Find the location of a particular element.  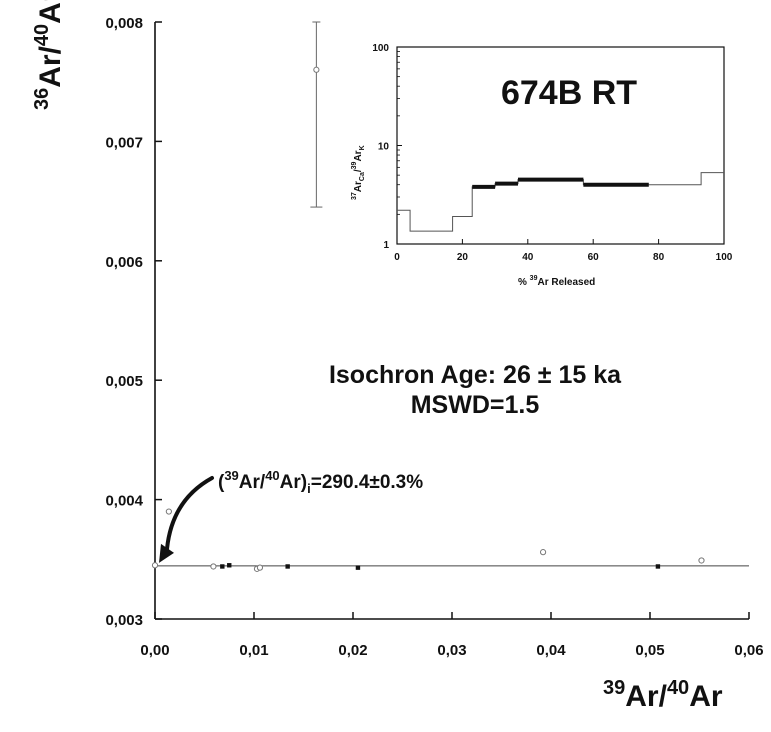

inset-x-tick-label: 100 is located at coordinates (724, 257).